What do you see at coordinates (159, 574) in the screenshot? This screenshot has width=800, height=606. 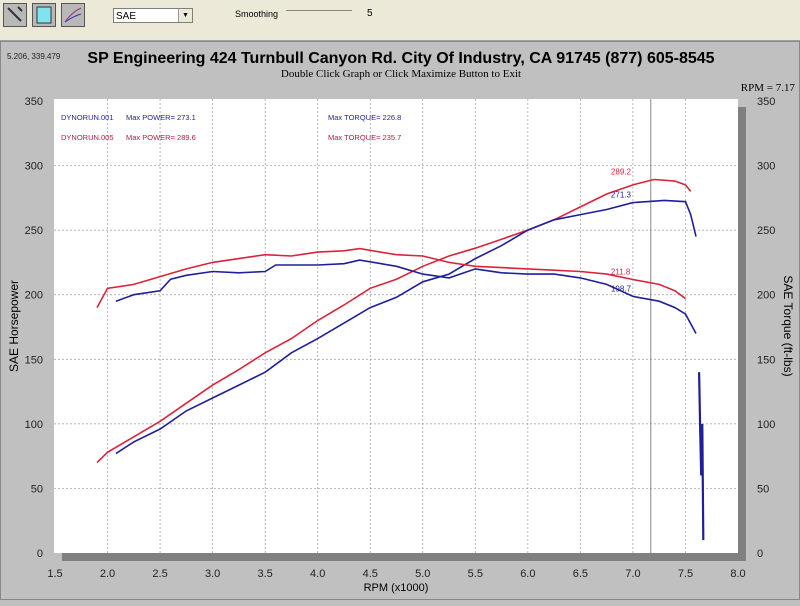 I see `x-tick-label: 2.5` at bounding box center [159, 574].